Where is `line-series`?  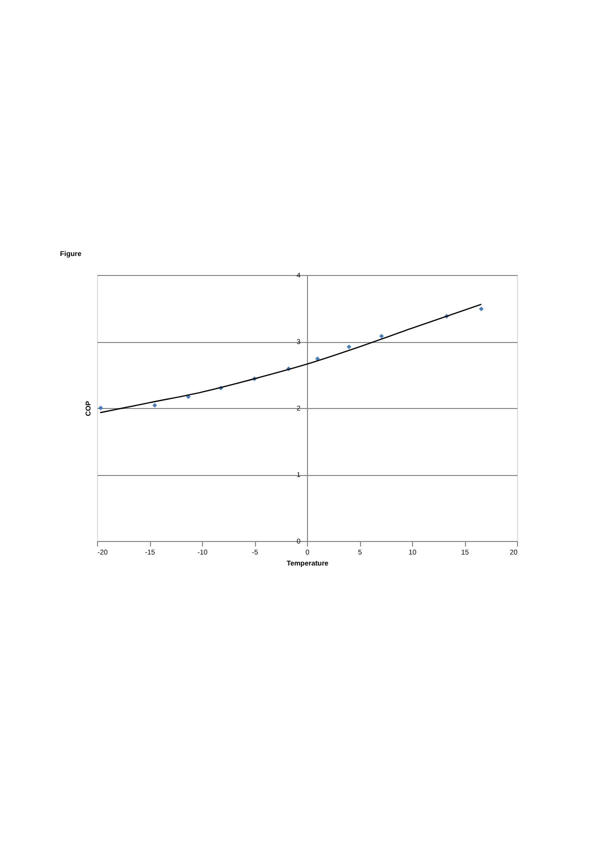
line-series is located at coordinates (291, 359).